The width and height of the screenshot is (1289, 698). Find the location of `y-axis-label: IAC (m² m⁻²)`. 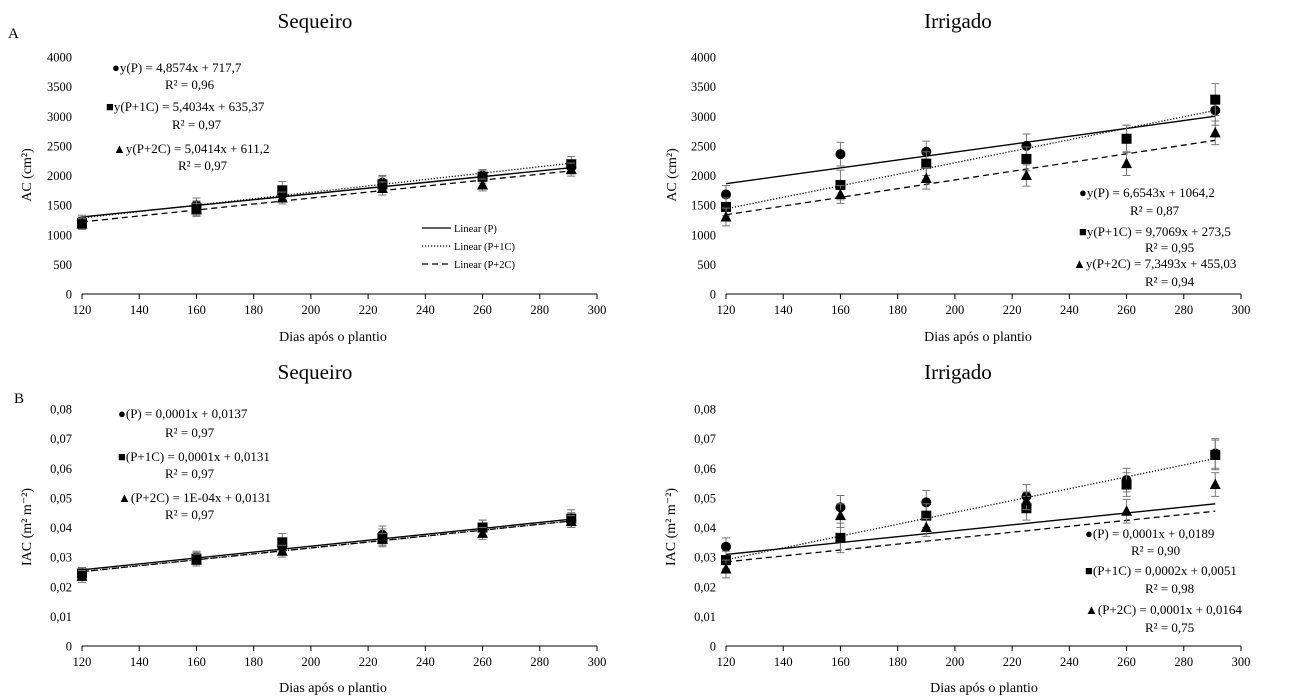

y-axis-label: IAC (m² m⁻²) is located at coordinates (27, 527).